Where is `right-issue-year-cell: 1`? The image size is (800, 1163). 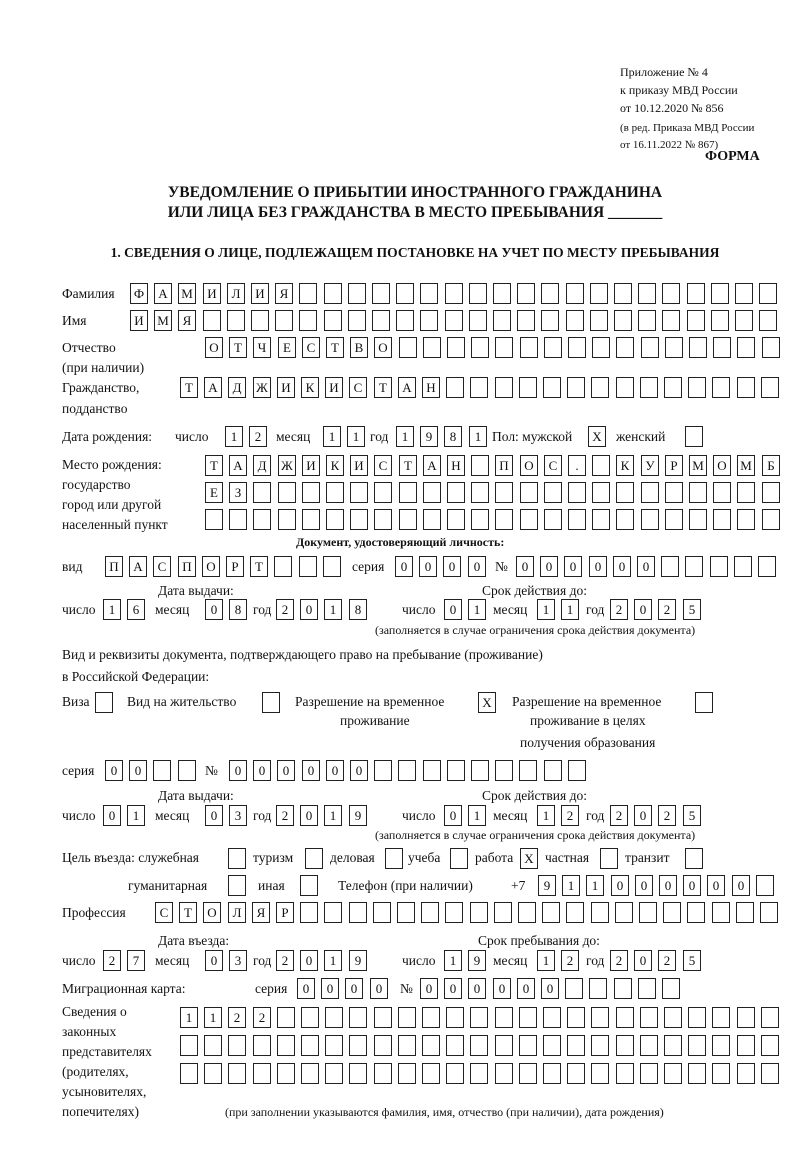
right-issue-year-cell: 1 is located at coordinates (333, 815).